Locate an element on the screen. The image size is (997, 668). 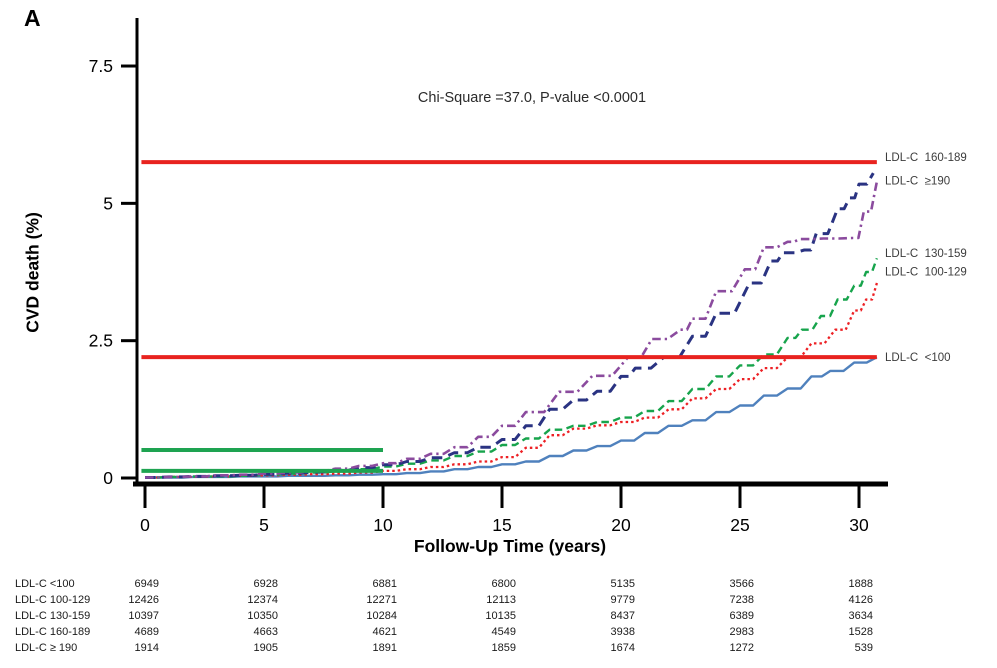
risk-count: 6800 is located at coordinates (504, 584).